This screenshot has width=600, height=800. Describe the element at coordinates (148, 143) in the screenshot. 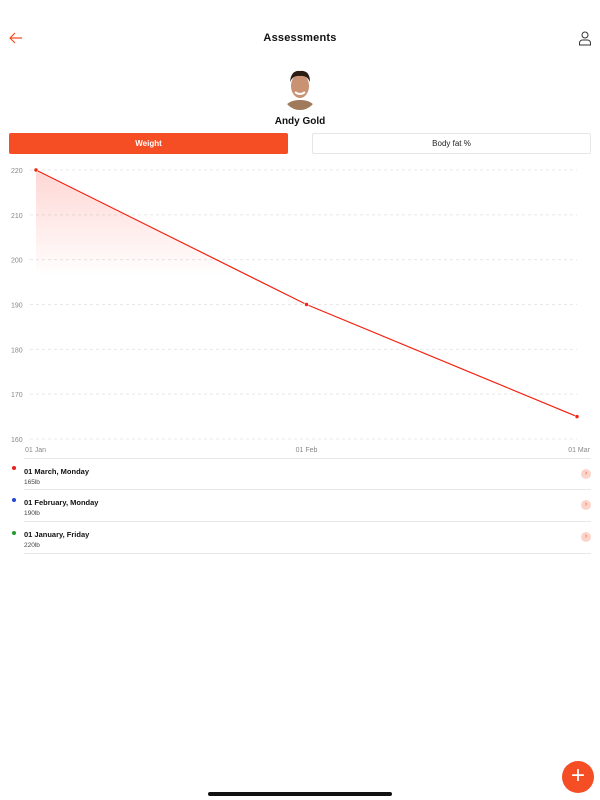

I see `tab-weight: Weight` at that location.